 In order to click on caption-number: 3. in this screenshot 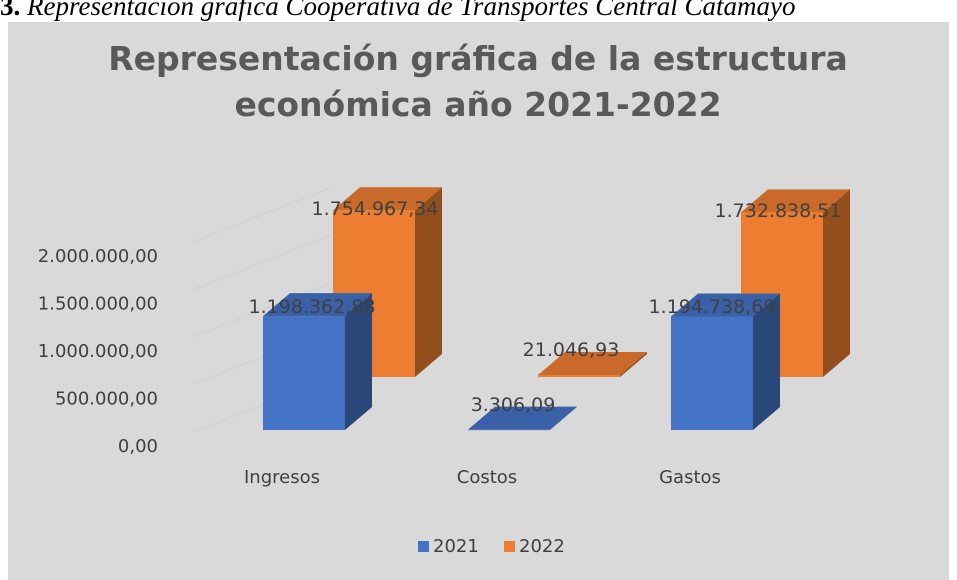, I will do `click(10, 10)`.